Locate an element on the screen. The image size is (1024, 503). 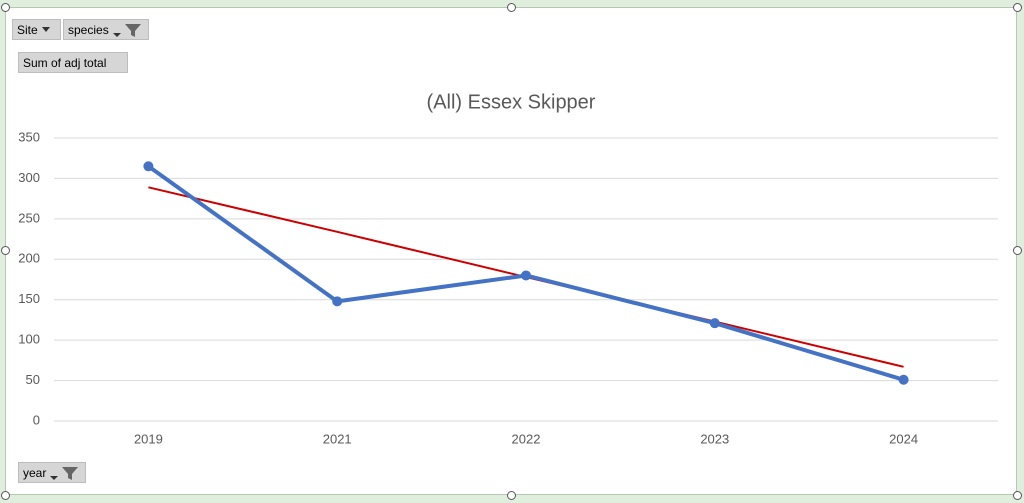
chart-title: (All) Essex Skipper is located at coordinates (511, 102).